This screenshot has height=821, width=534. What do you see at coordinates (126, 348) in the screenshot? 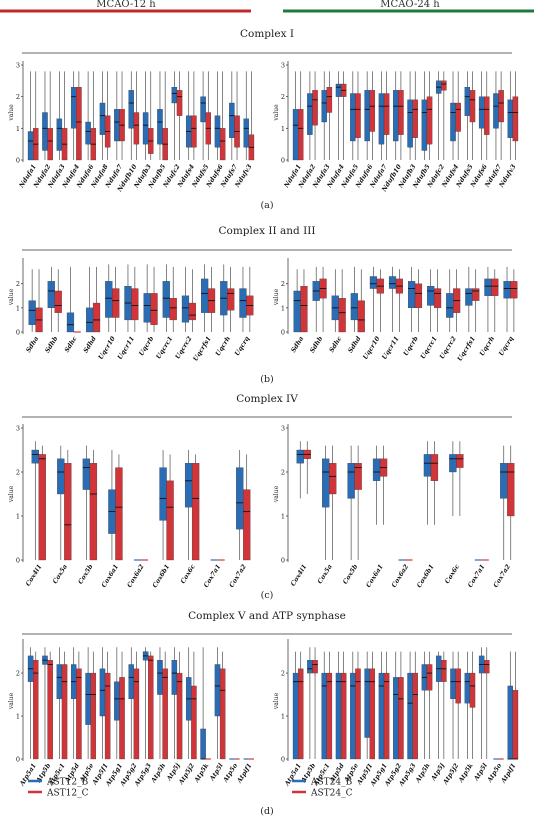
I see `x-tick-label: Uqcr11` at bounding box center [126, 348].